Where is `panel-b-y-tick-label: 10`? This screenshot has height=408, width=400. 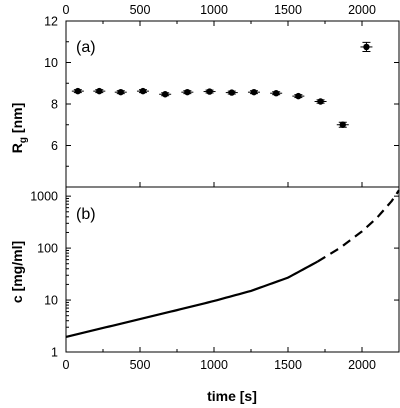
panel-b-y-tick-label: 10 is located at coordinates (51, 301).